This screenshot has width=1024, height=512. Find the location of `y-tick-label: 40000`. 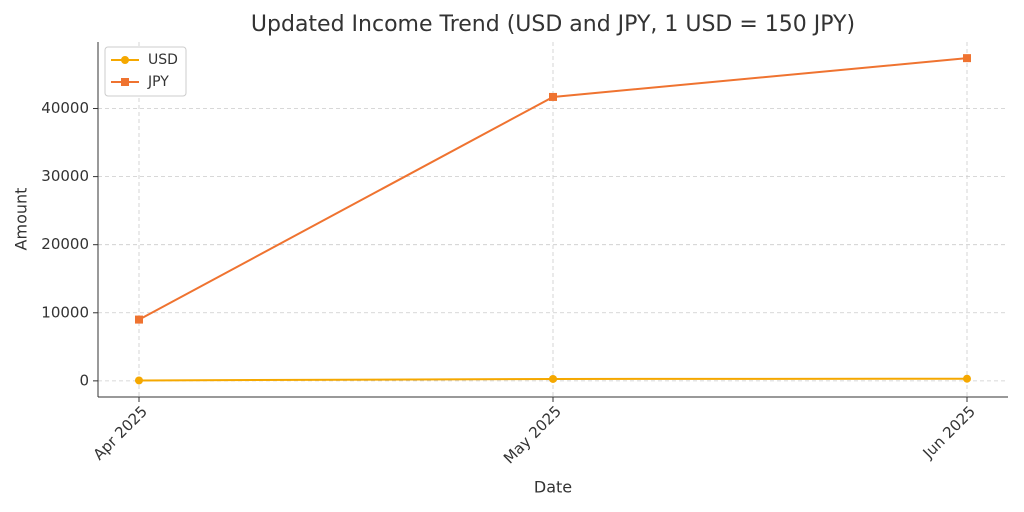

y-tick-label: 40000 is located at coordinates (65, 108).